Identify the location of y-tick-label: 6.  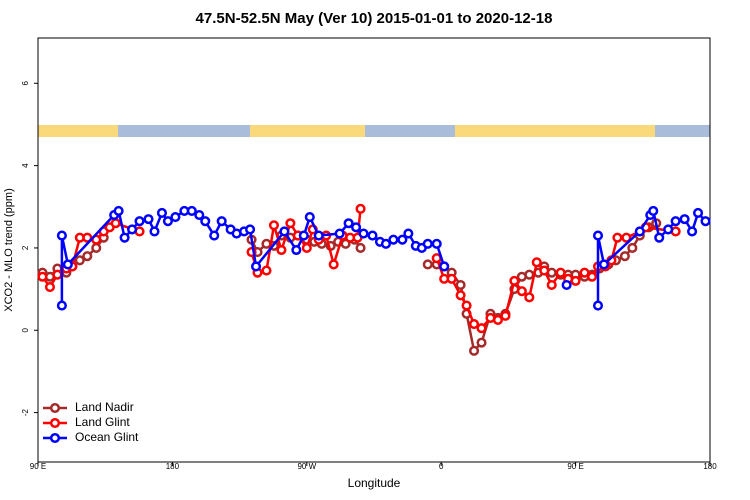
(25, 83).